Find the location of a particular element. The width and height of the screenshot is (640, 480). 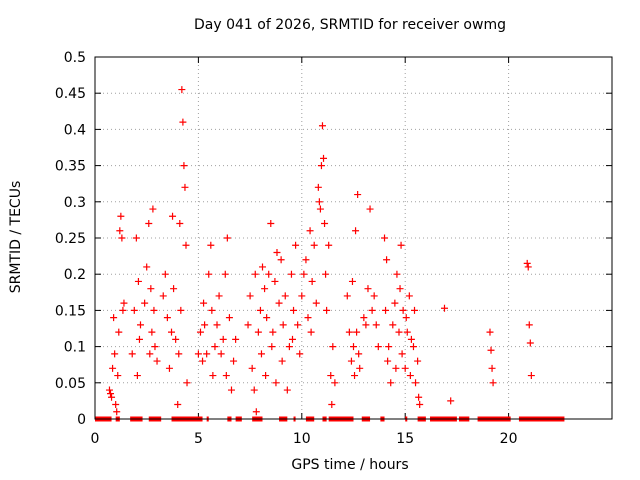

y-tick-label: 0.1 is located at coordinates (75, 348).